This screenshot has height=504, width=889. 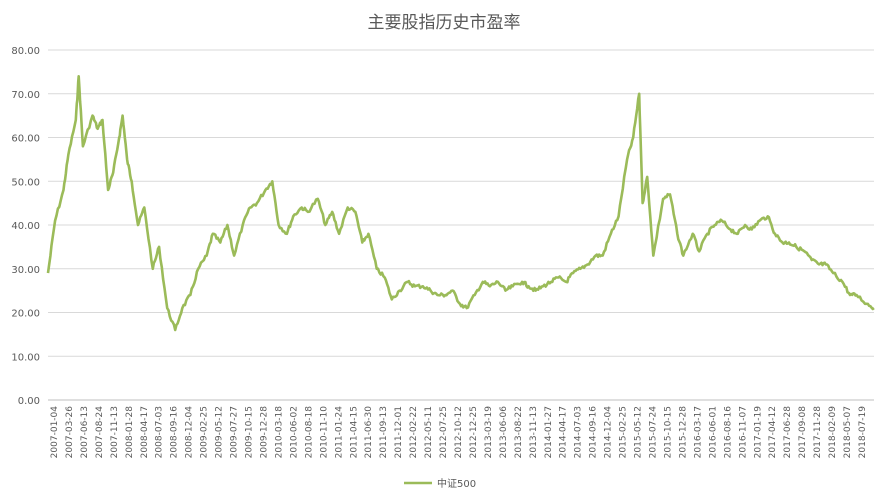 What do you see at coordinates (728, 432) in the screenshot?
I see `x-tick-label: 2016-08-16` at bounding box center [728, 432].